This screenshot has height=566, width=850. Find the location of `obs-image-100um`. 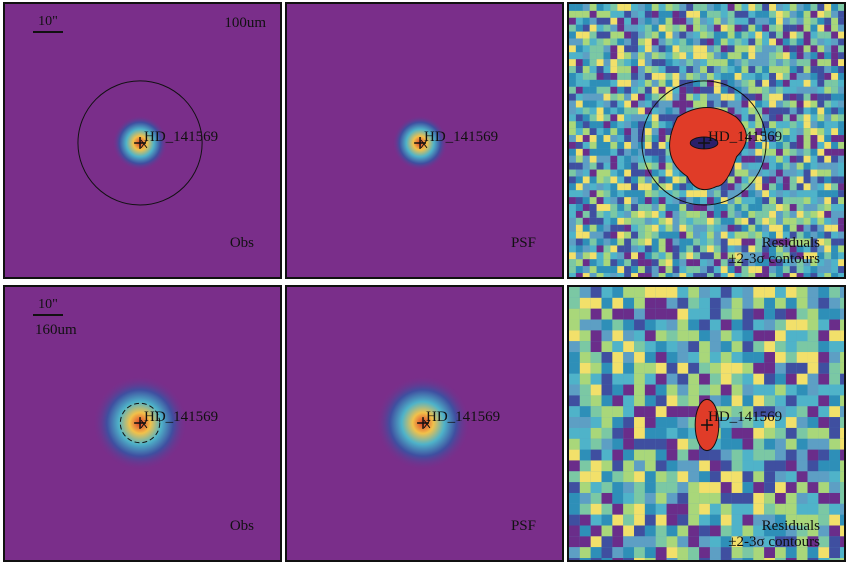

obs-image-100um is located at coordinates (140, 143).